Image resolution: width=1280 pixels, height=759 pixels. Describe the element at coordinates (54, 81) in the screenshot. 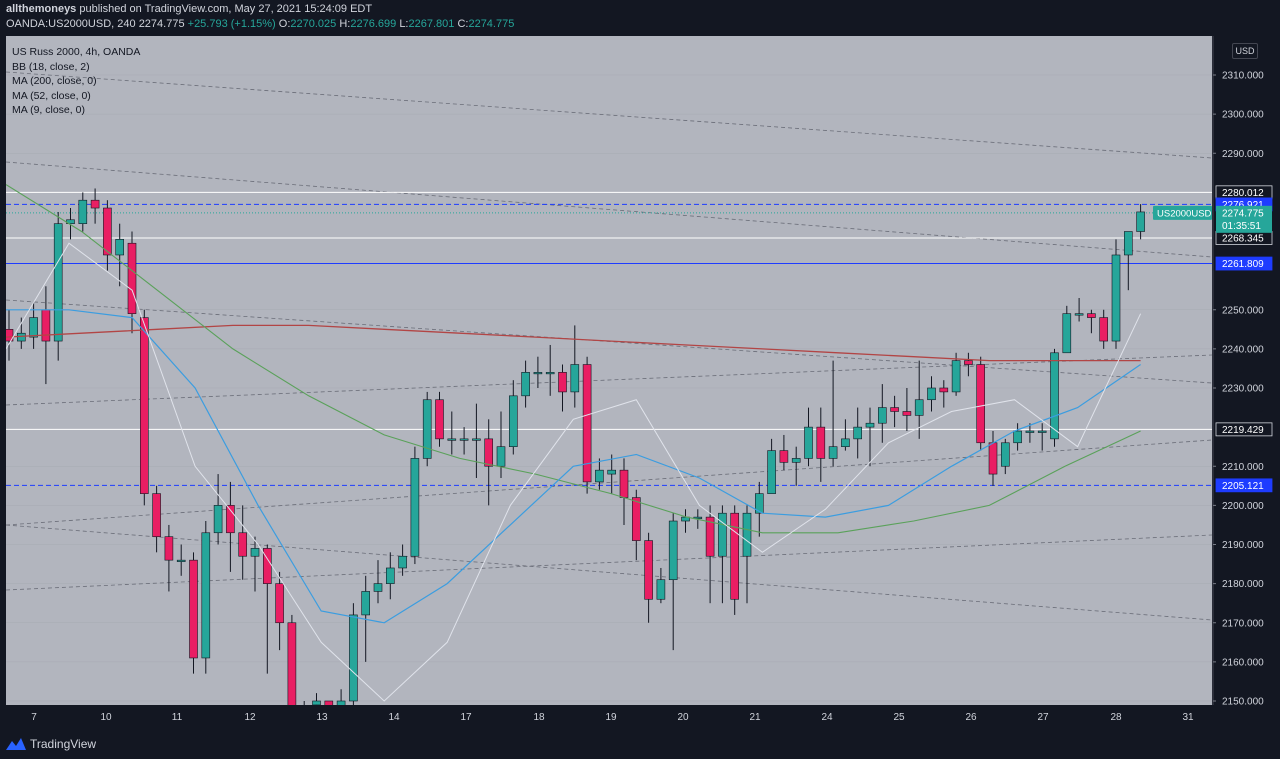

I see `legend-ma200: MA (200, close, 0)` at that location.